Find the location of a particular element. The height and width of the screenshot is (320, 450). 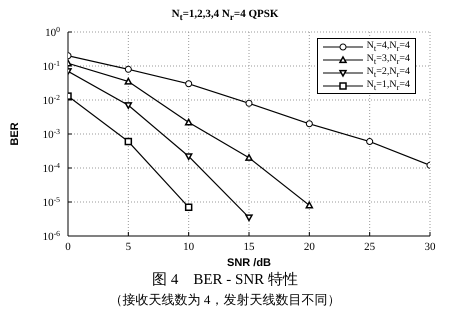

x-tick-label: 25 is located at coordinates (370, 246).